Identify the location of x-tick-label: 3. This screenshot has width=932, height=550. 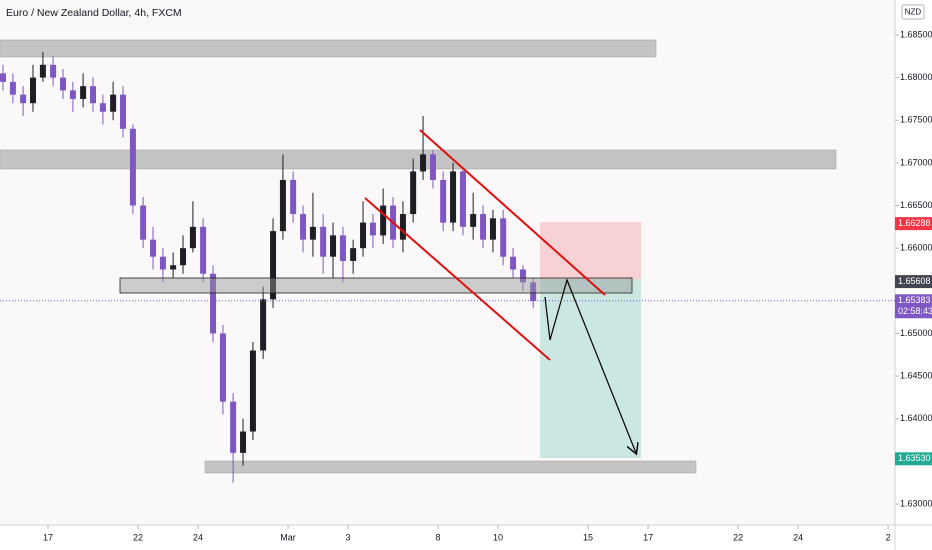
(348, 537).